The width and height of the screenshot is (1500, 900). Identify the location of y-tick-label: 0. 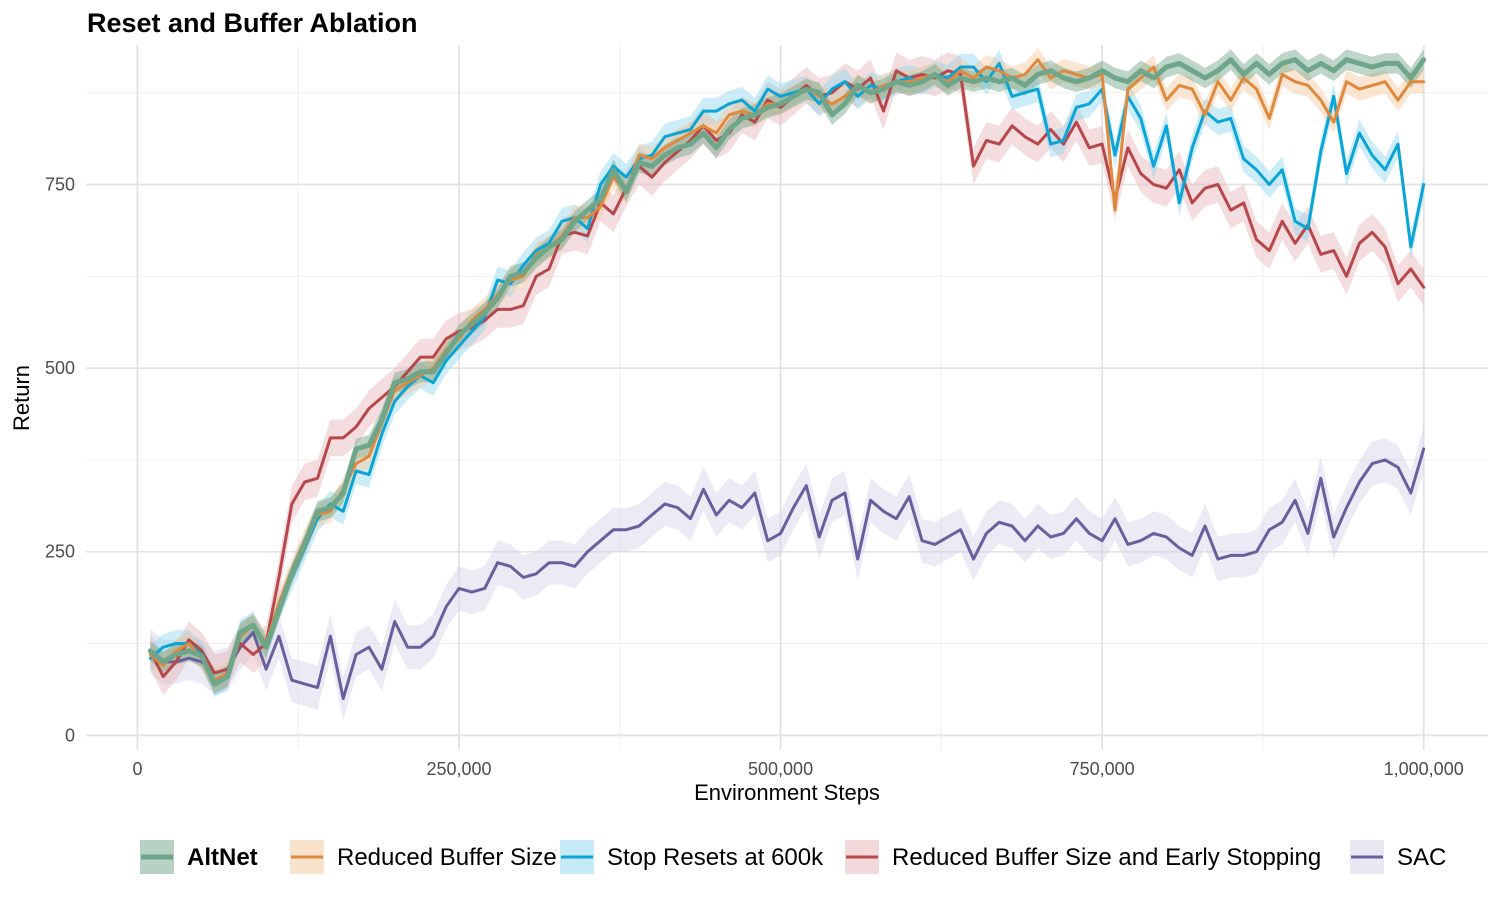
(70, 735).